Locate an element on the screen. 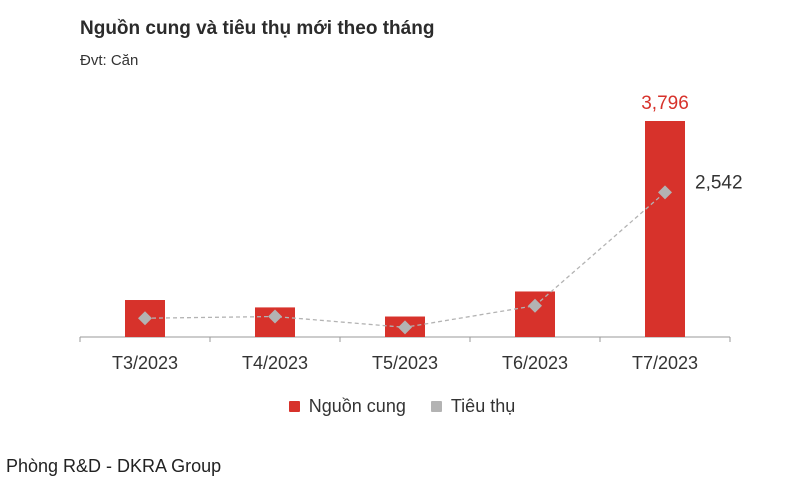  x-tick-label: T7/2023 is located at coordinates (665, 363).